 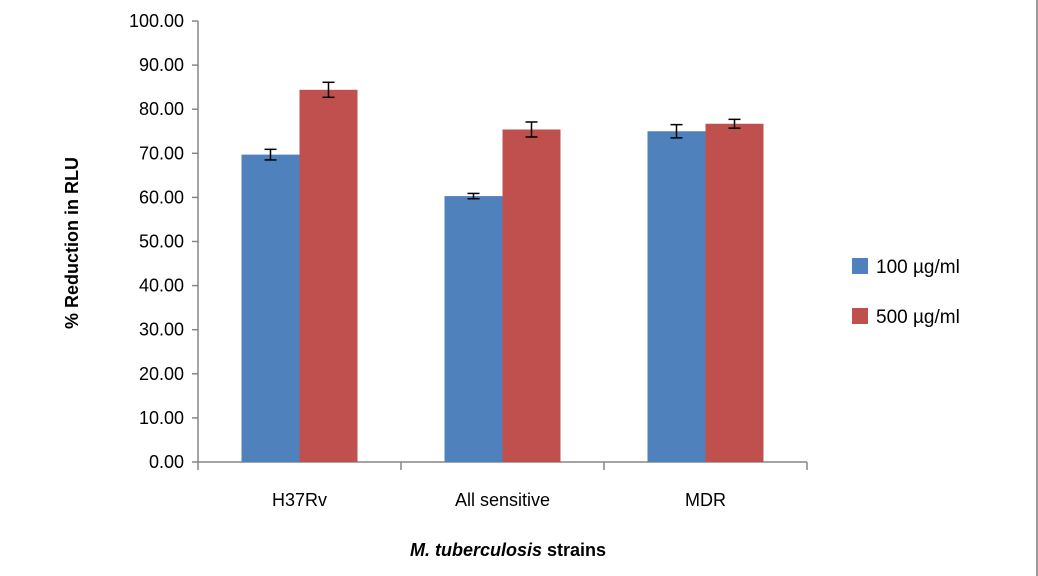 What do you see at coordinates (161, 109) in the screenshot?
I see `y-tick-label: 80.00` at bounding box center [161, 109].